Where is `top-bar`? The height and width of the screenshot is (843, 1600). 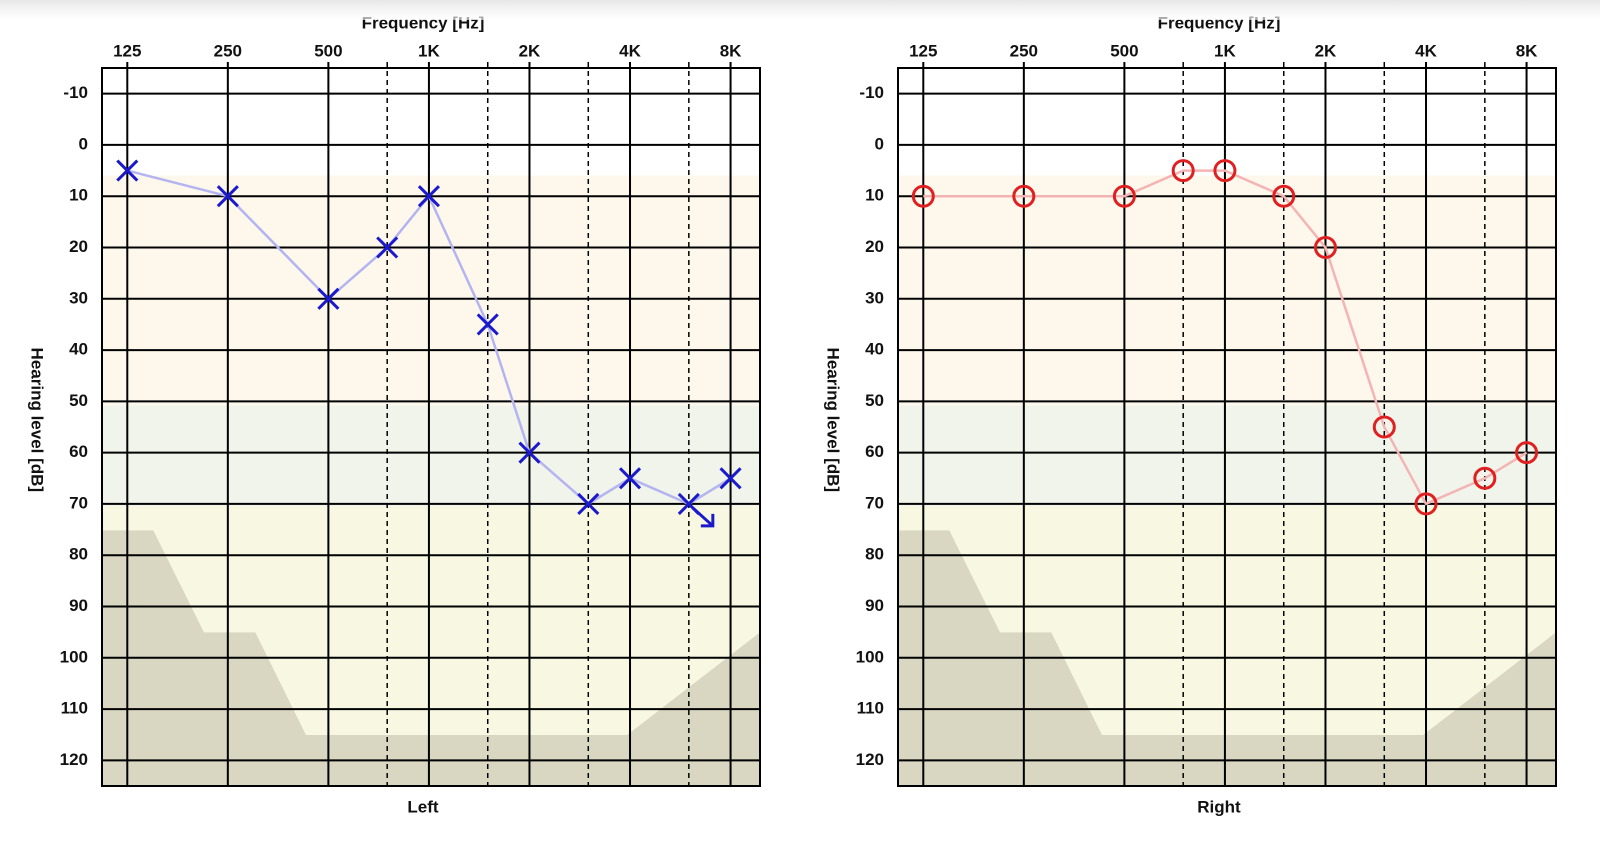 top-bar is located at coordinates (800, 10).